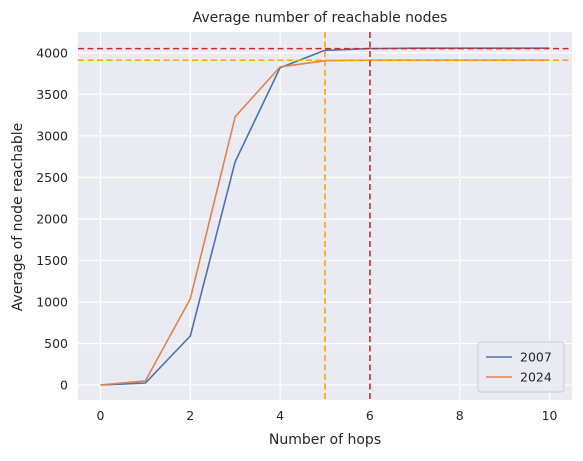 The width and height of the screenshot is (583, 461). I want to click on legend: 2007 2024, so click(521, 367).